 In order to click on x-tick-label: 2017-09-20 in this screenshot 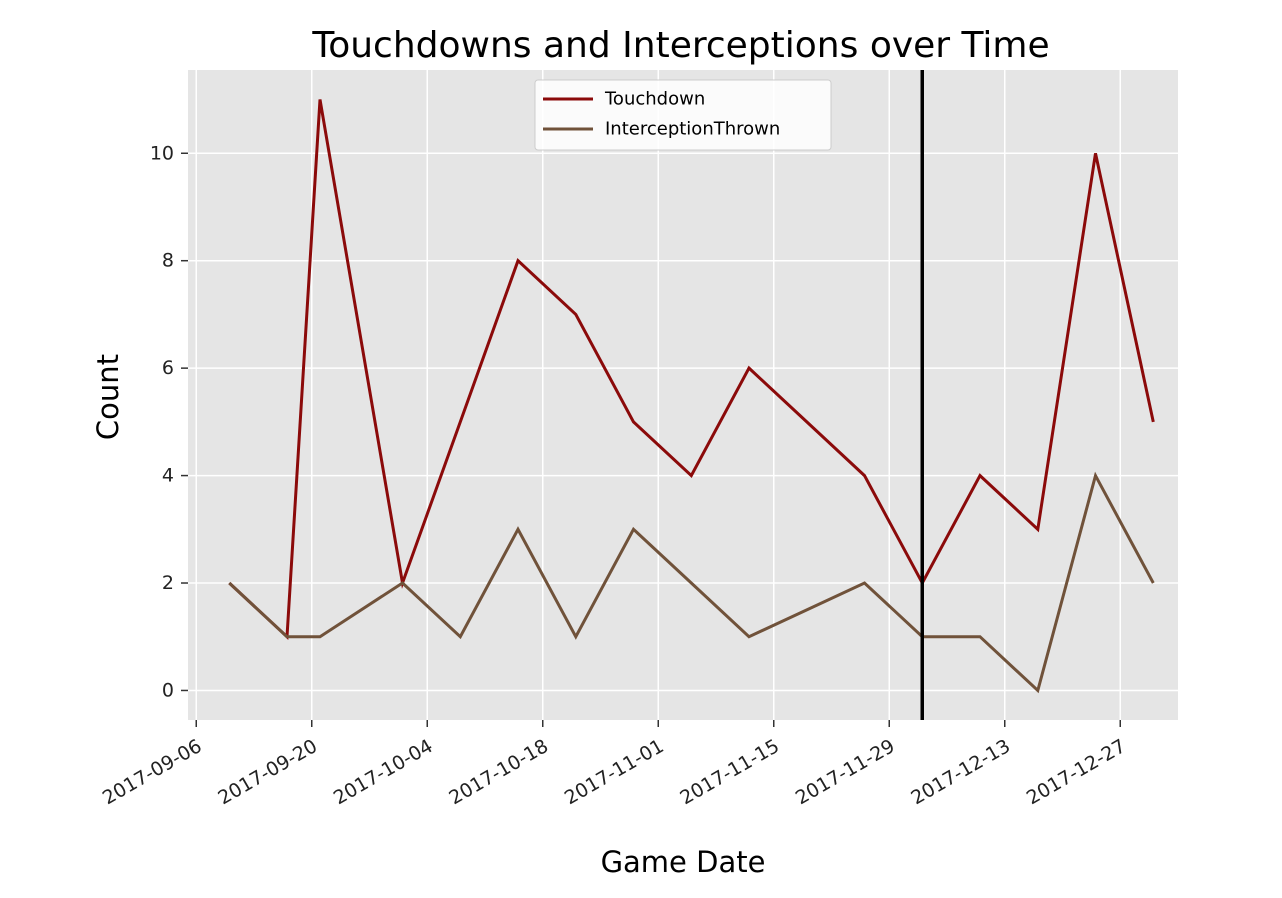, I will do `click(267, 772)`.